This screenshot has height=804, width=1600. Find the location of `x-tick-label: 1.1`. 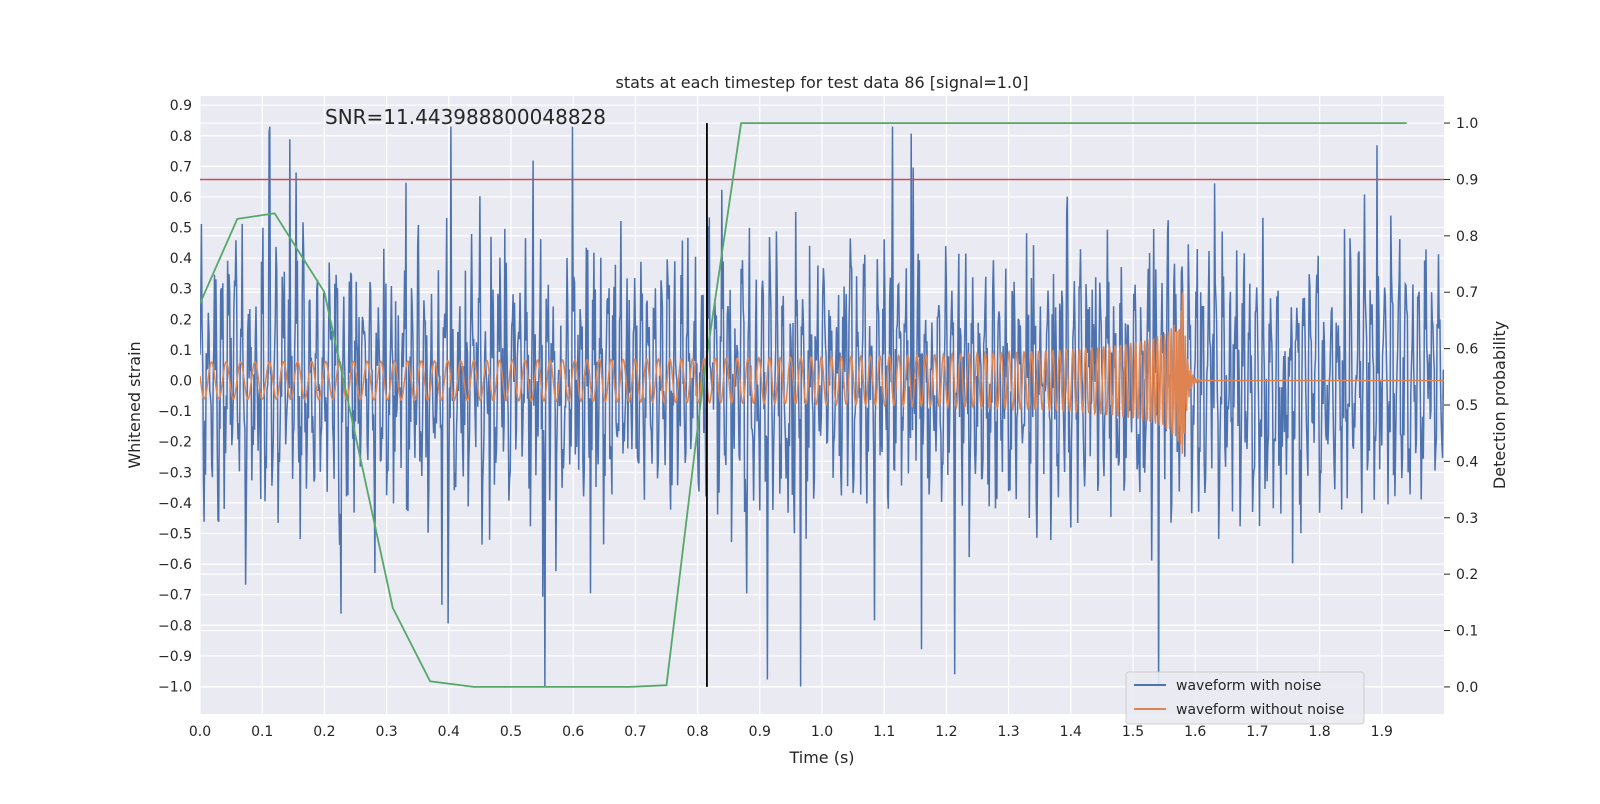

x-tick-label: 1.1 is located at coordinates (884, 732).